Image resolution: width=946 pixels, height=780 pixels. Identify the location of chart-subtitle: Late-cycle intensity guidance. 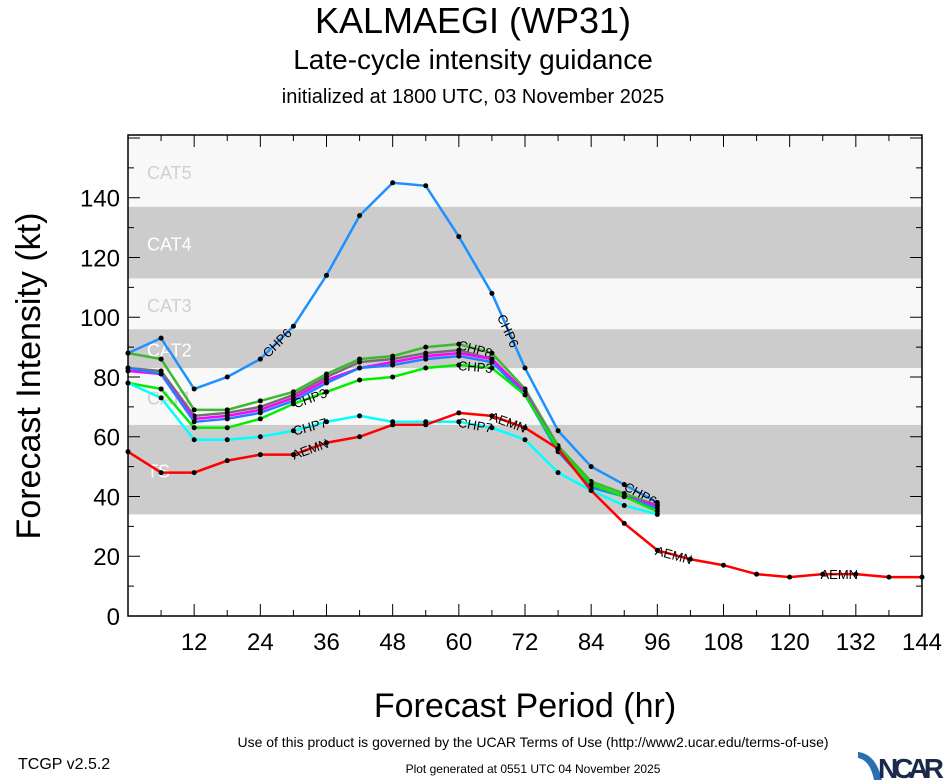
(473, 59).